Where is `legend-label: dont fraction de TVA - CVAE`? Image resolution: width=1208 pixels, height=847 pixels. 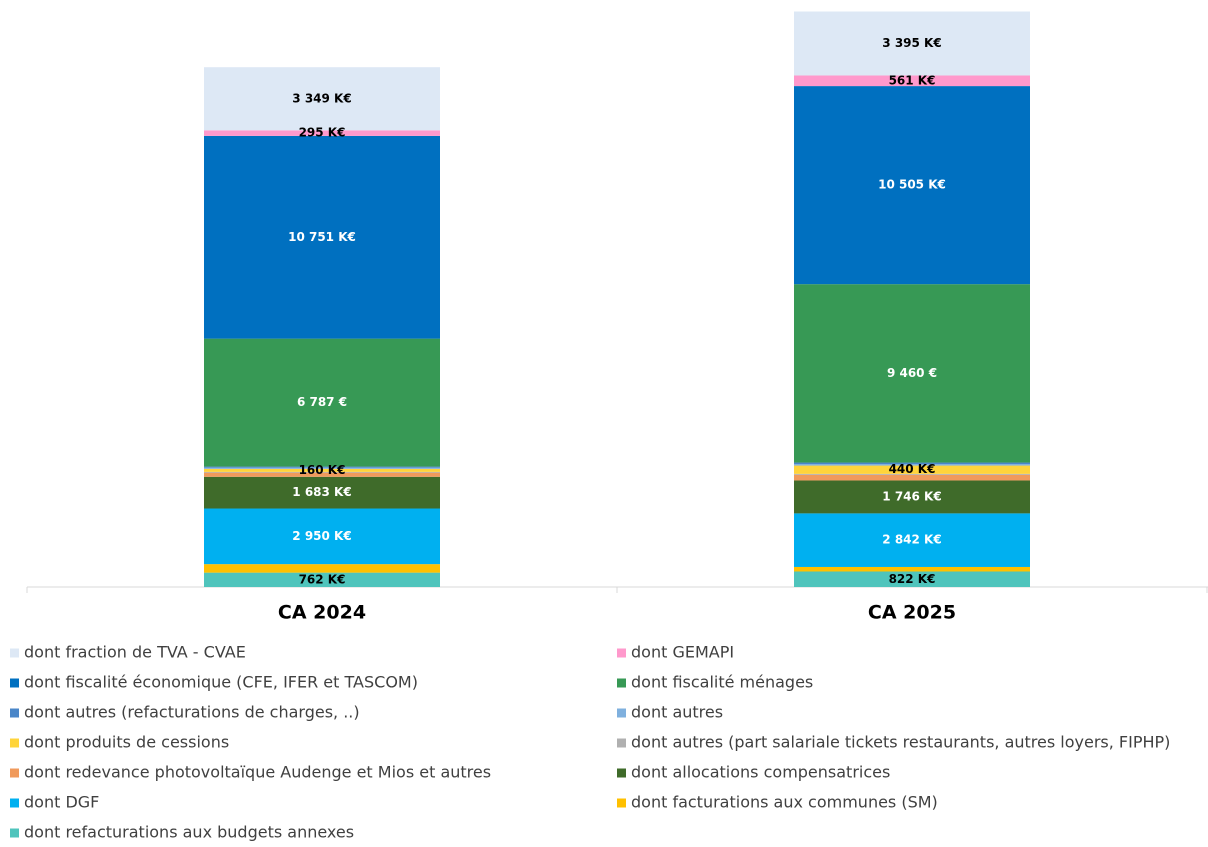
legend-label: dont fraction de TVA - CVAE is located at coordinates (135, 652).